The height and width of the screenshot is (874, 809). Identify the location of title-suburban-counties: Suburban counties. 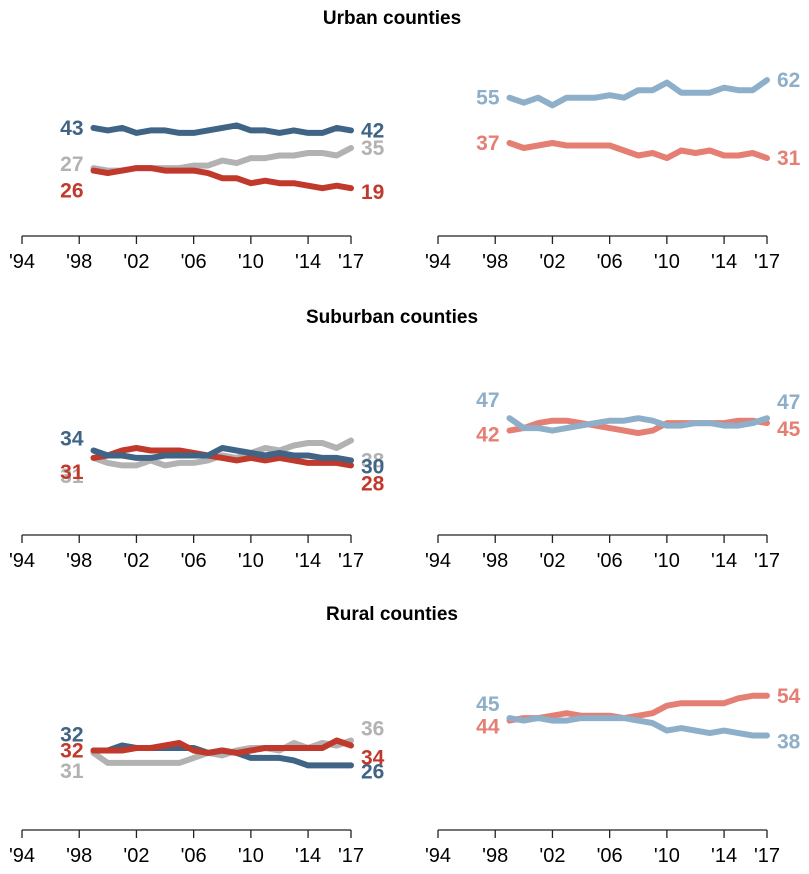
(392, 317).